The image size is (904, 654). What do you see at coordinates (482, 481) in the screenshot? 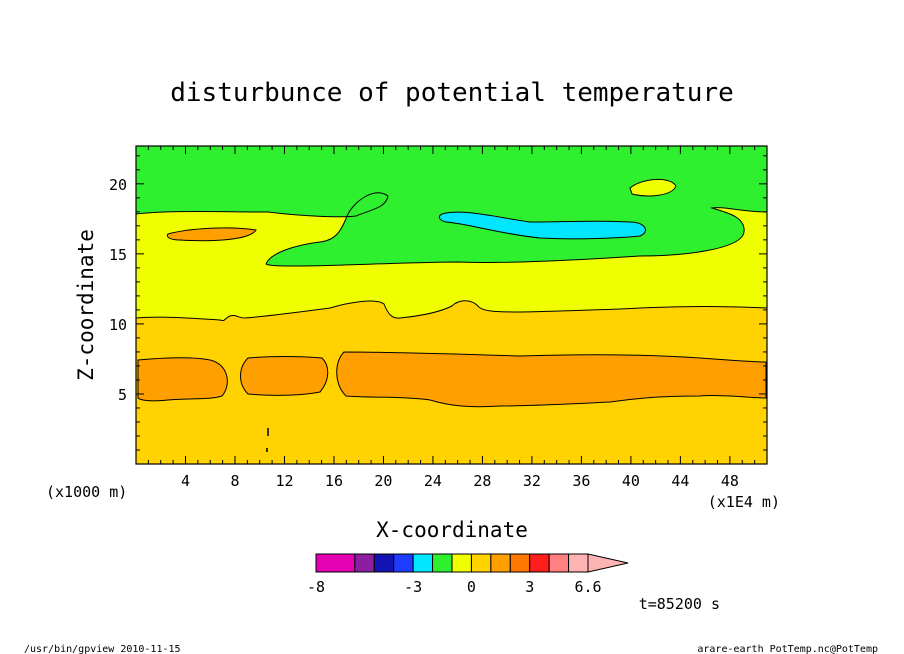
I see `x-tick-label: 28` at bounding box center [482, 481].